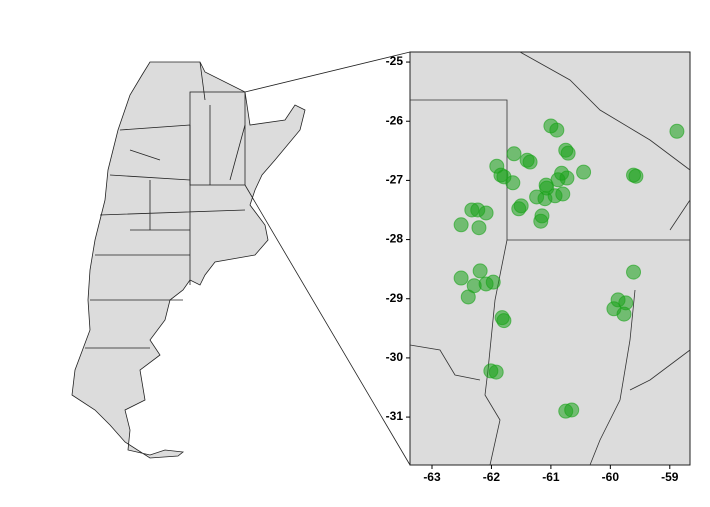 This screenshot has width=710, height=507. Describe the element at coordinates (395, 298) in the screenshot. I see `y-tick-label: -29` at that location.